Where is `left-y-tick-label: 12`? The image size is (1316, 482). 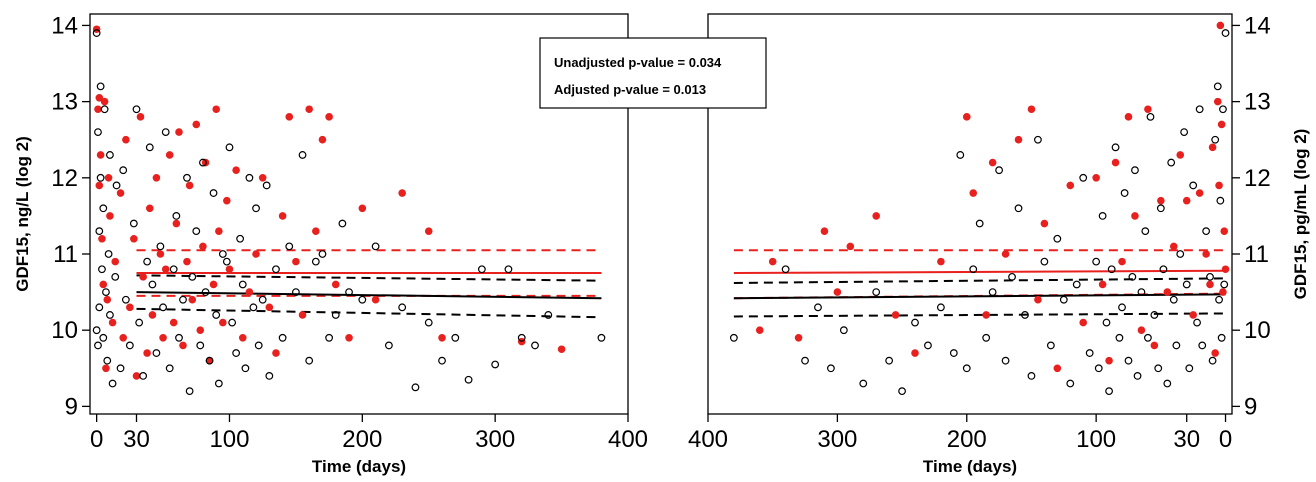 left-y-tick-label: 12 is located at coordinates (64, 178).